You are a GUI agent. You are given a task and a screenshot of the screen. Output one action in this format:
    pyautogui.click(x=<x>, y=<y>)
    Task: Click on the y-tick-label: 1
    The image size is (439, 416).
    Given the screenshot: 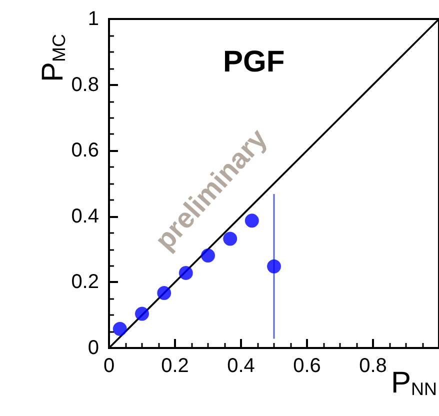 What is the action you would take?
    pyautogui.click(x=93, y=19)
    